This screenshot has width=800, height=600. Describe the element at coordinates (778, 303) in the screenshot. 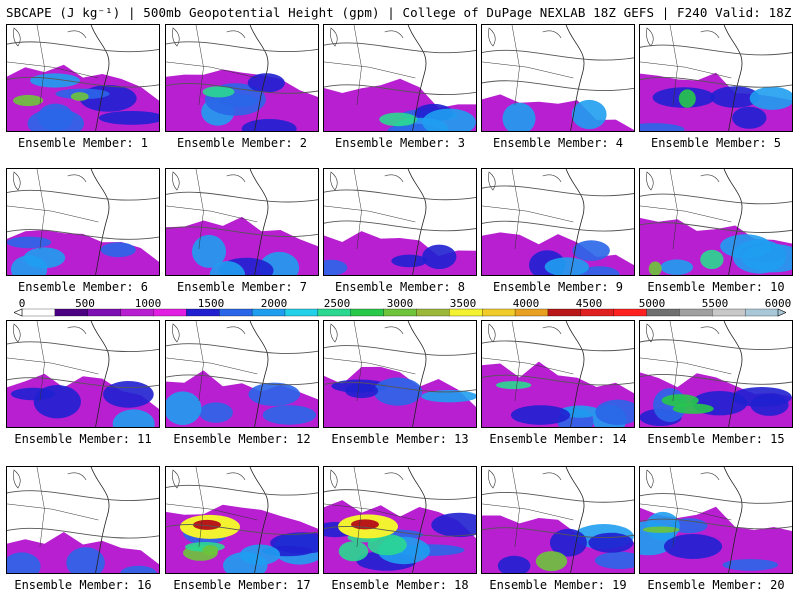

I see `colorbar-tick-label: 6000` at that location.